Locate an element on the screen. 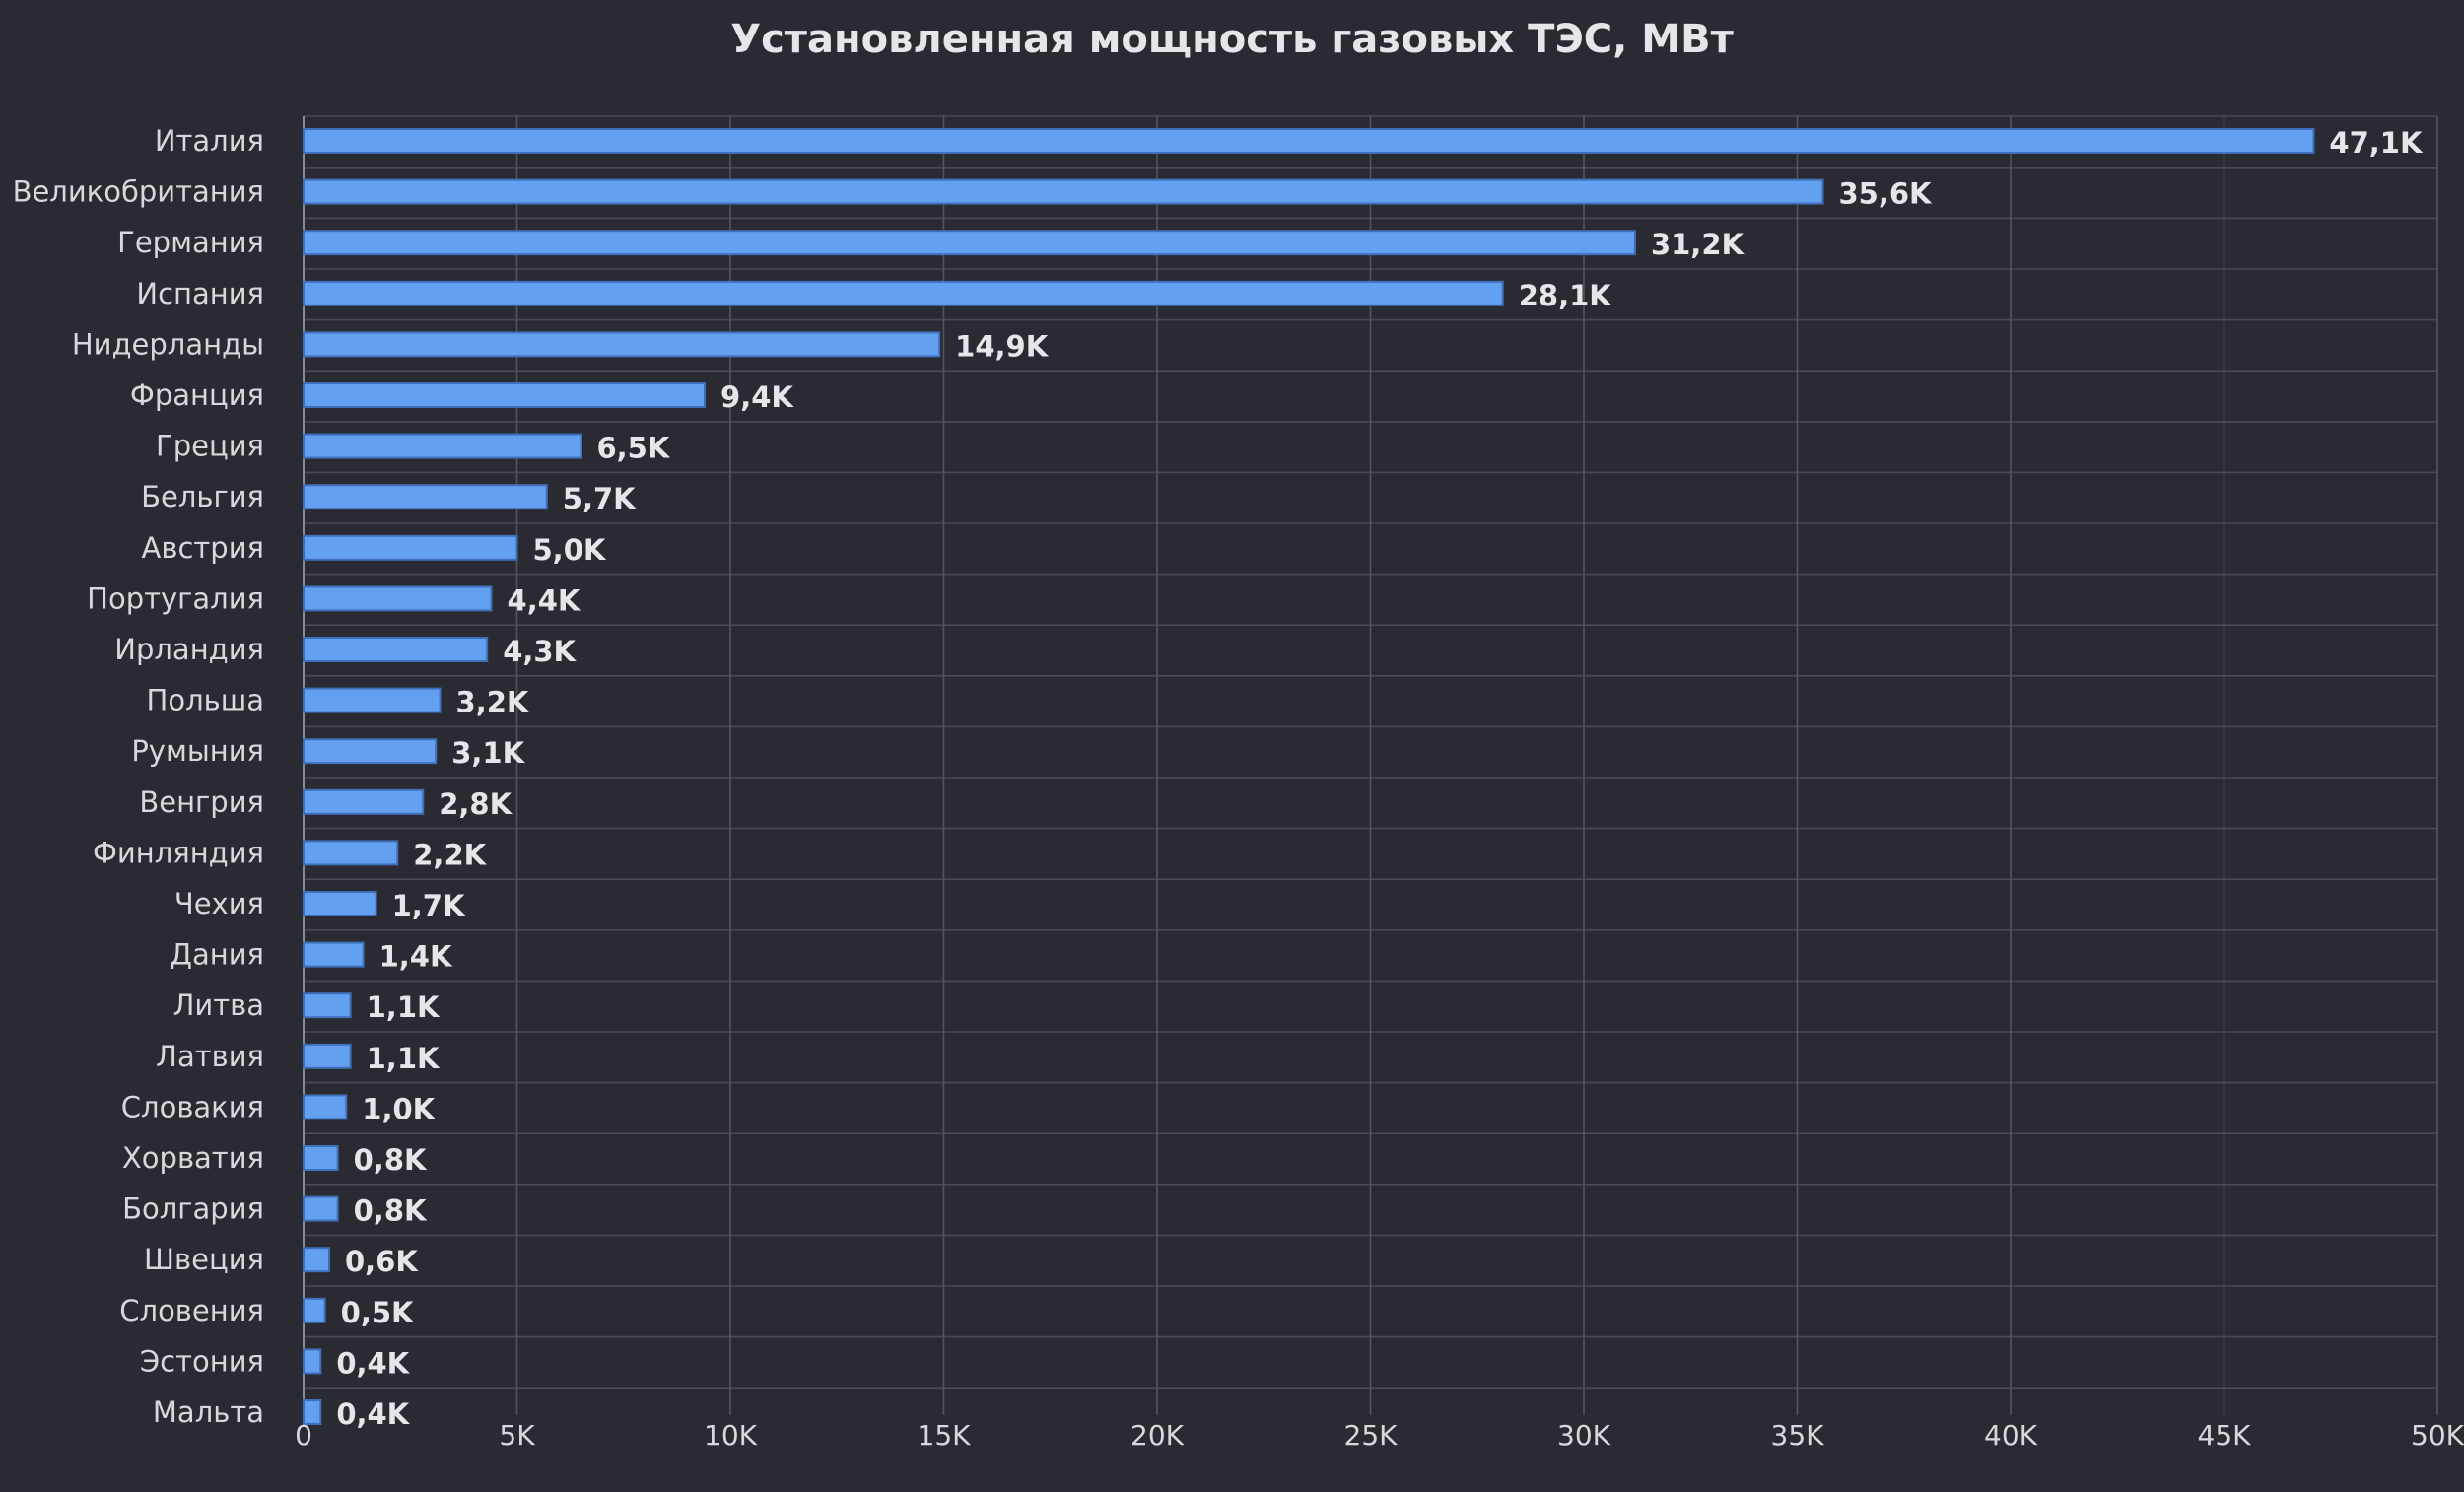  category-label: Германия is located at coordinates (190, 242).